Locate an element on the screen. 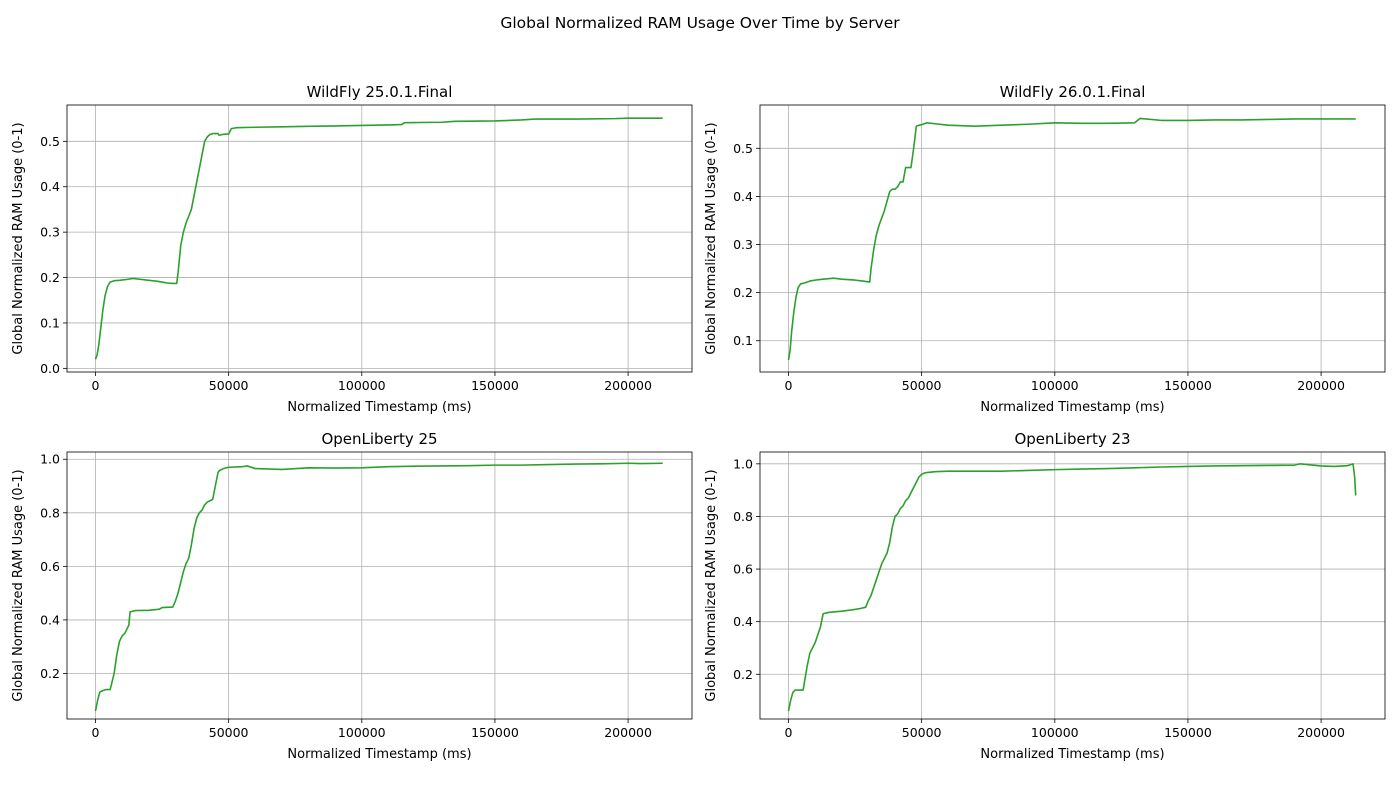  subplot-title: WildFly 26.0.1.Final is located at coordinates (1073, 92).